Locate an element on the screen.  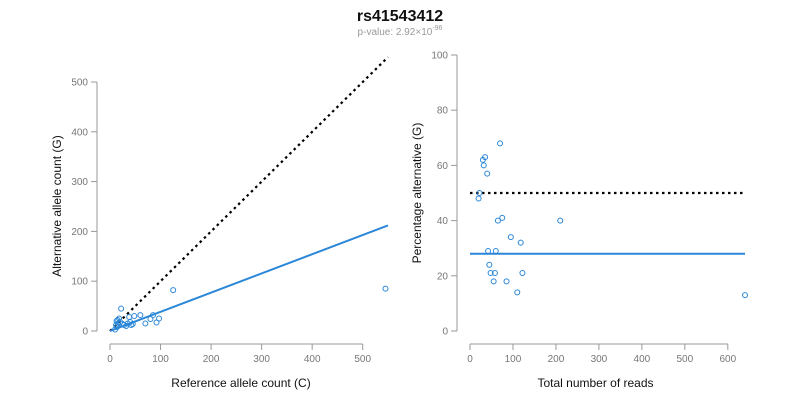
y-tick-label: 40 is located at coordinates (443, 221).